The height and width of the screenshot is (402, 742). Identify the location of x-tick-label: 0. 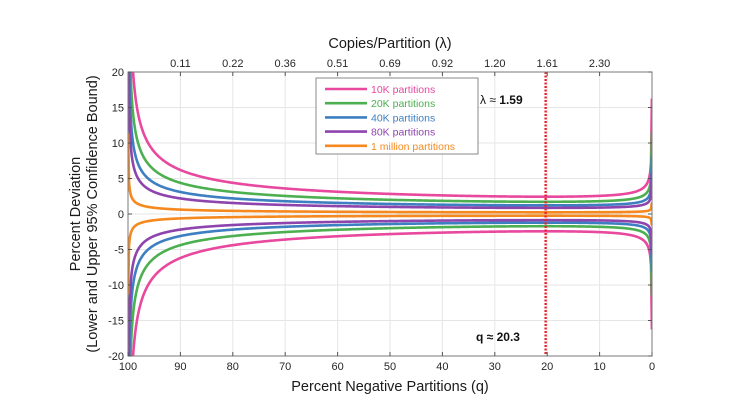
(652, 367).